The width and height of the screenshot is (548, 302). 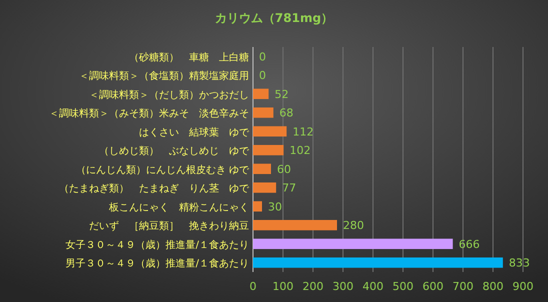 What do you see at coordinates (174, 151) in the screenshot?
I see `y-tick-label: （しめじ類） ぶなしめじ ゆで` at bounding box center [174, 151].